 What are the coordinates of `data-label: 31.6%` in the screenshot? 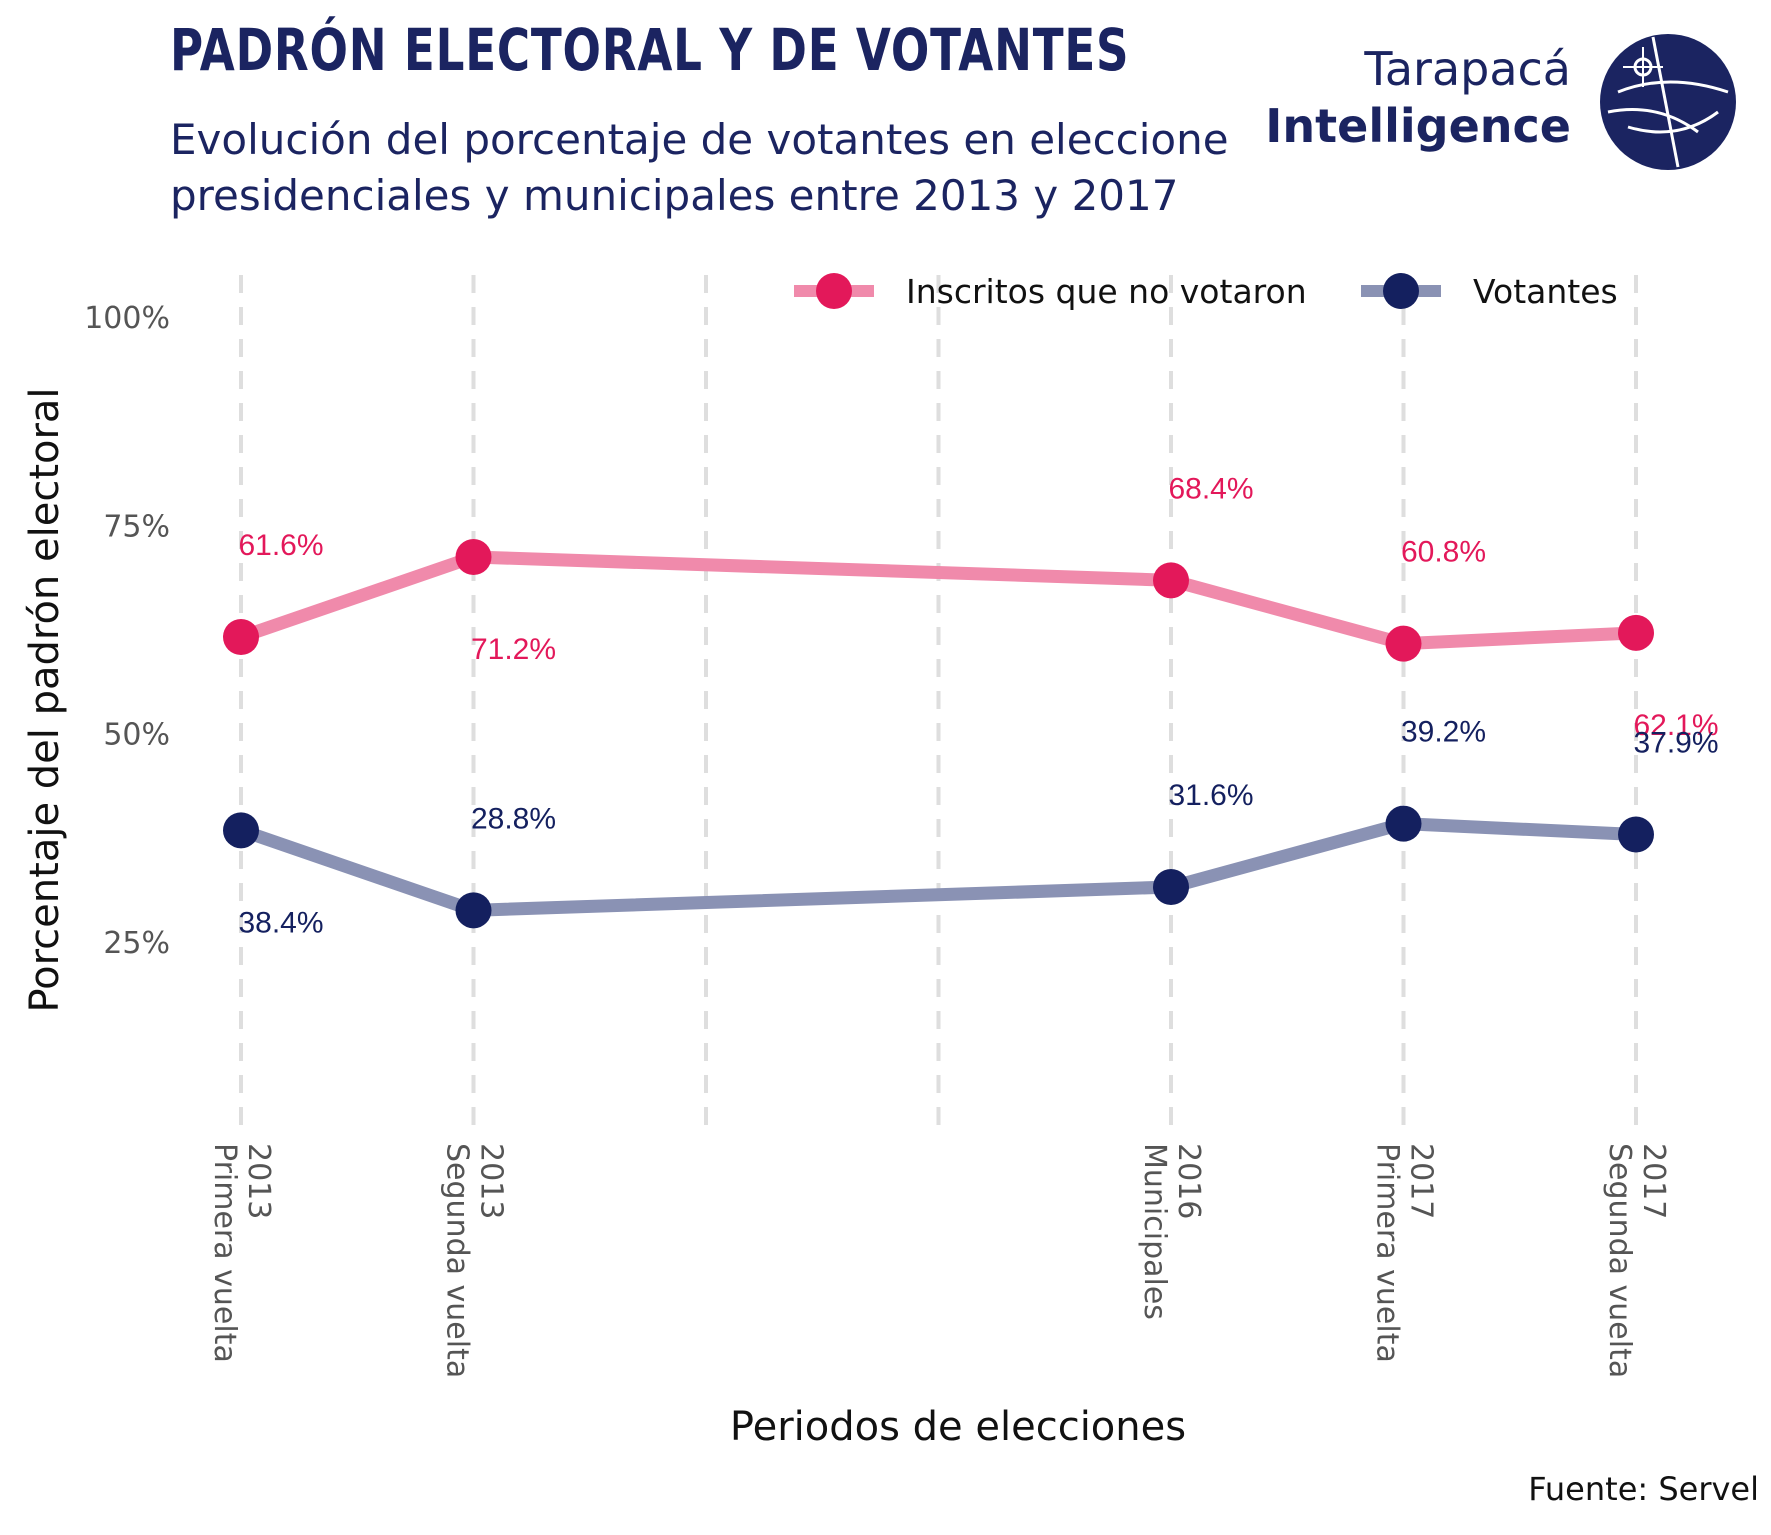 It's located at (1210, 795).